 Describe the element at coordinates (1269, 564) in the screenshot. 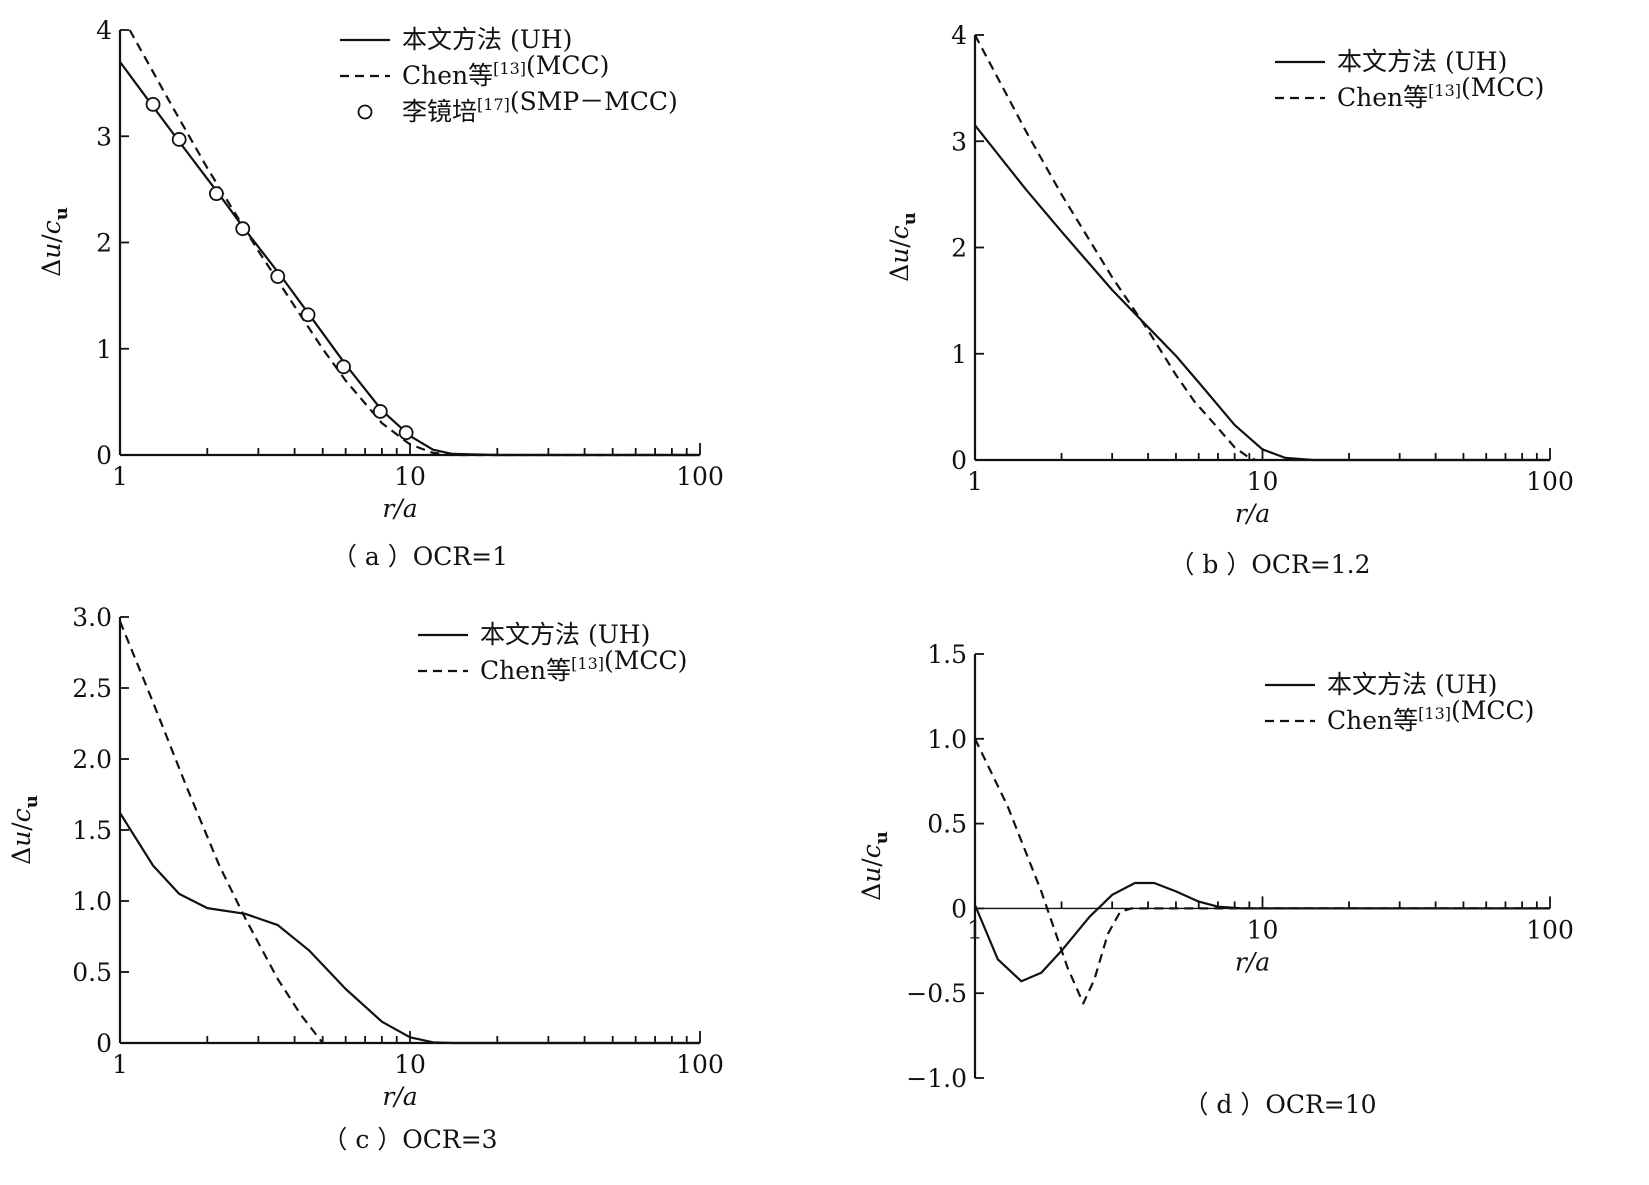

I see `panel-caption: （ b ）OCR=1.2` at that location.